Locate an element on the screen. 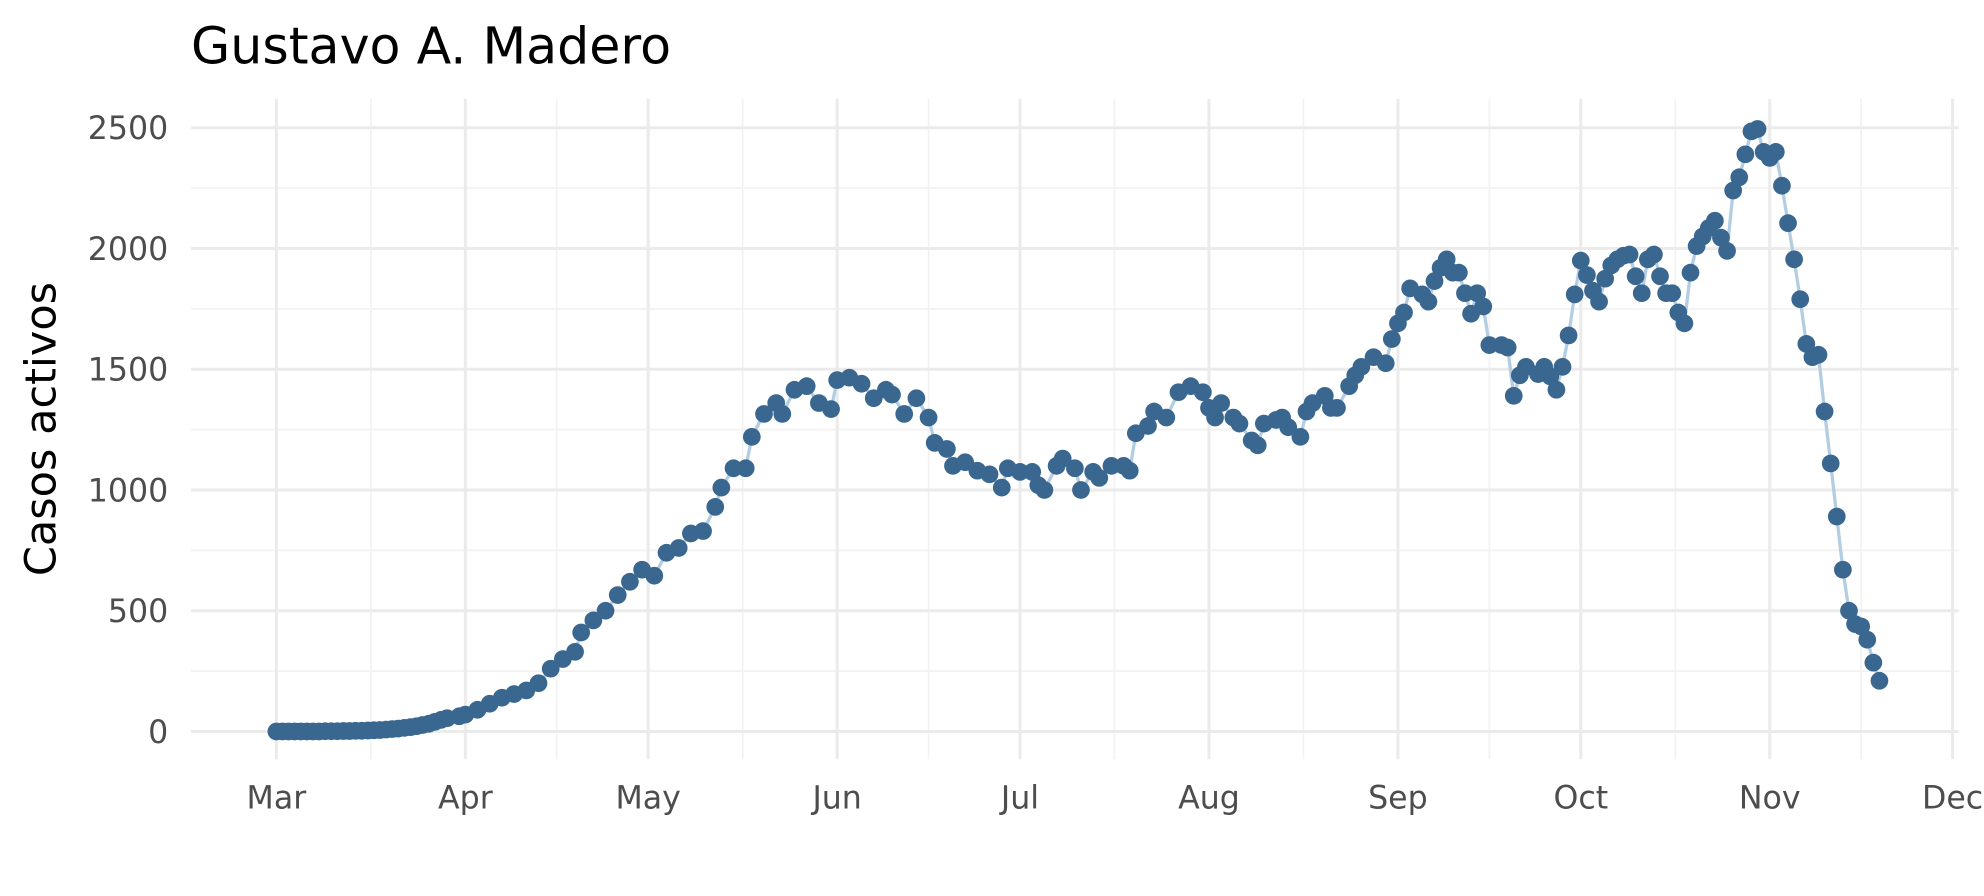  x-tick-label: Nov is located at coordinates (1770, 799).